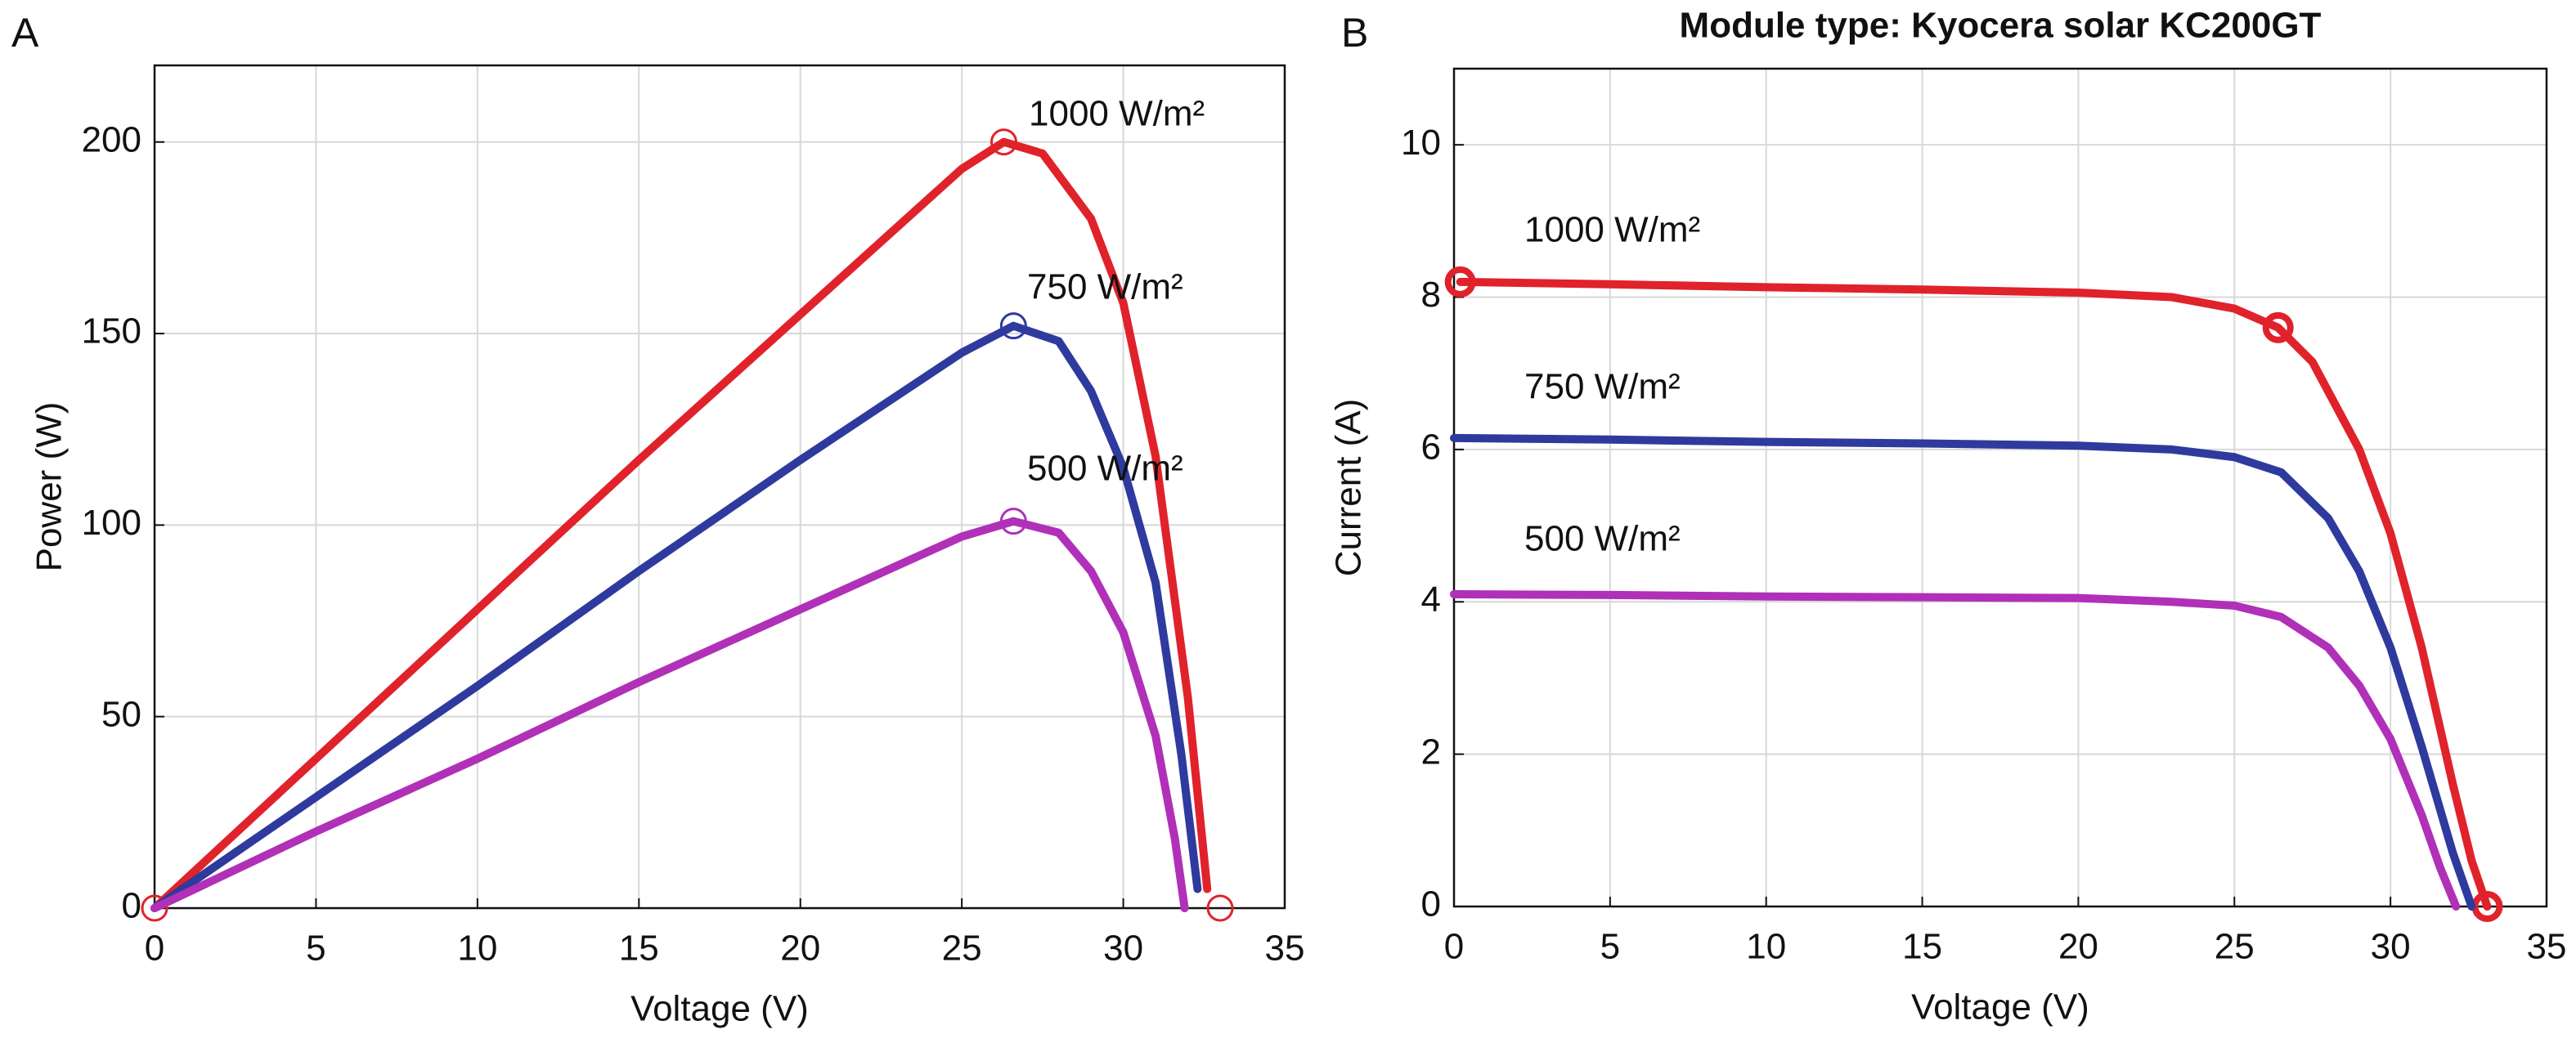  Describe the element at coordinates (112, 523) in the screenshot. I see `y-tick-label: 100` at that location.